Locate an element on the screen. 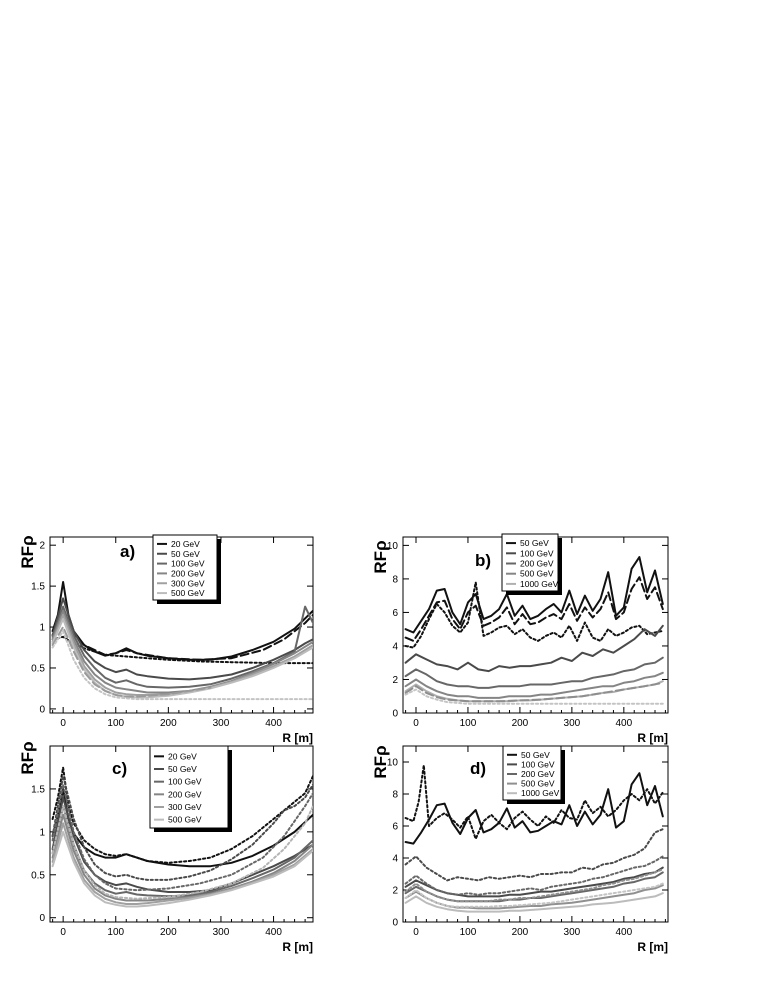 Image resolution: width=763 pixels, height=987 pixels. y-tick-label: 6 is located at coordinates (395, 827).